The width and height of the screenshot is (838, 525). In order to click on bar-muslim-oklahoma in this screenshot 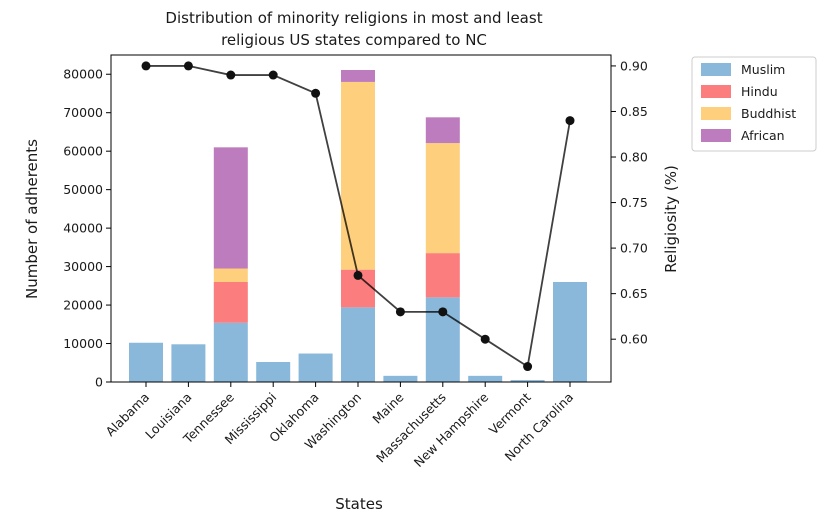, I will do `click(315, 367)`.